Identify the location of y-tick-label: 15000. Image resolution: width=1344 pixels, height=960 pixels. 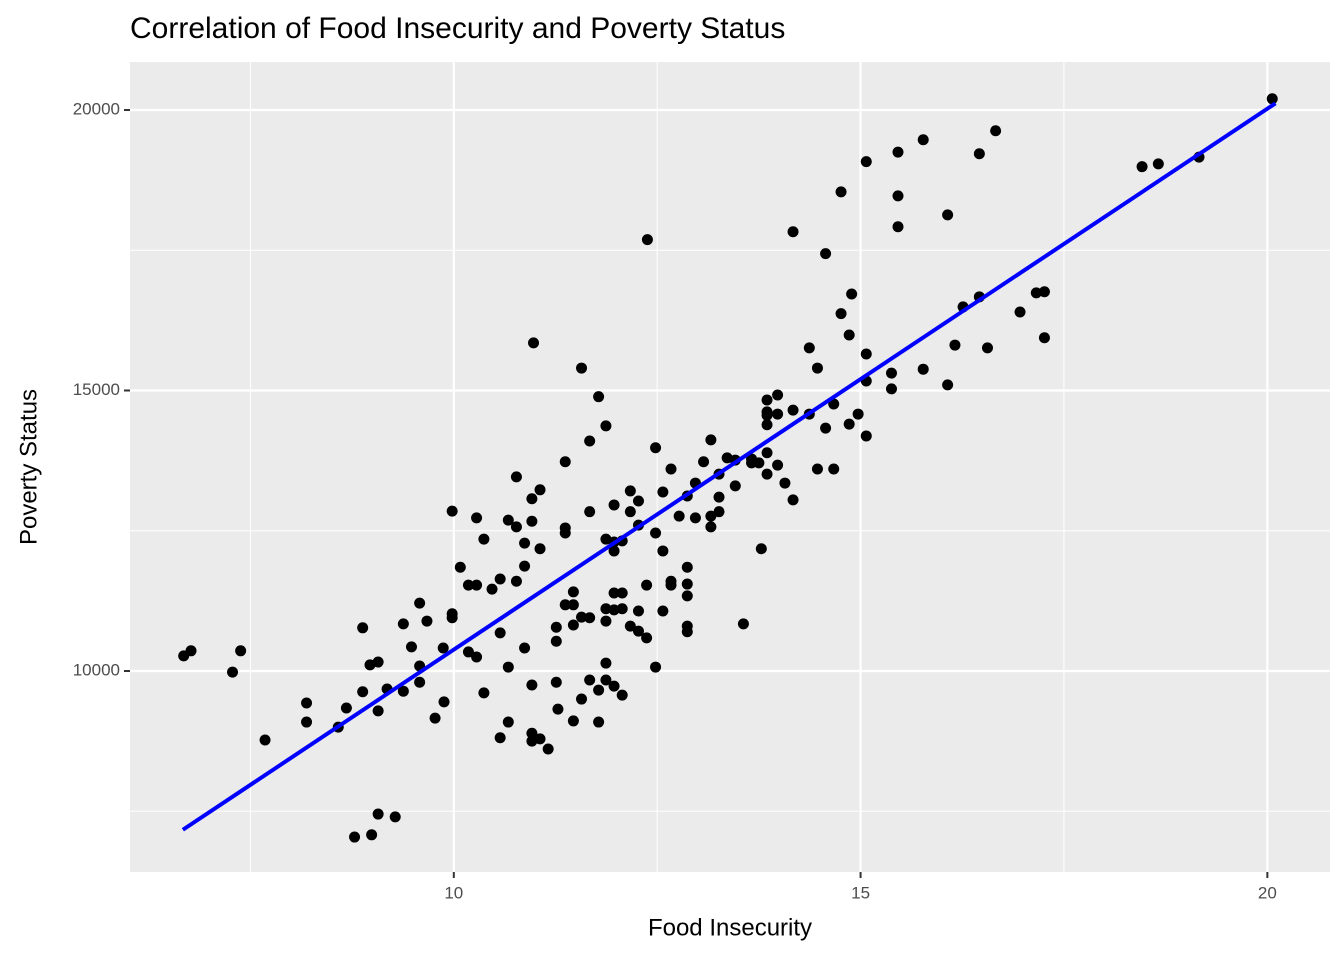
(96, 389).